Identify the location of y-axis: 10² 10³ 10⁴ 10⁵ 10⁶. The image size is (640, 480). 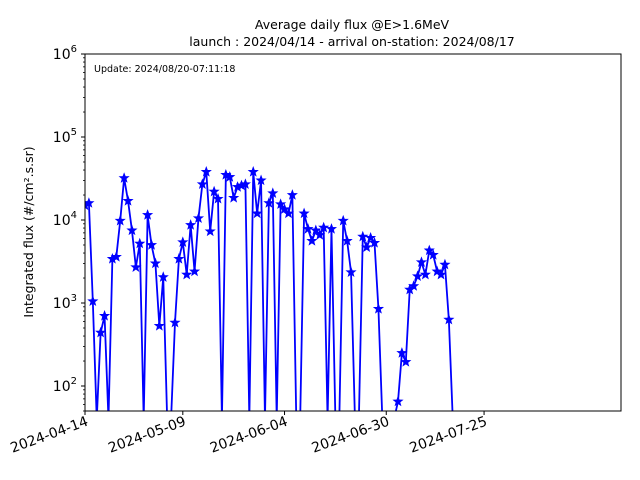
(69, 228).